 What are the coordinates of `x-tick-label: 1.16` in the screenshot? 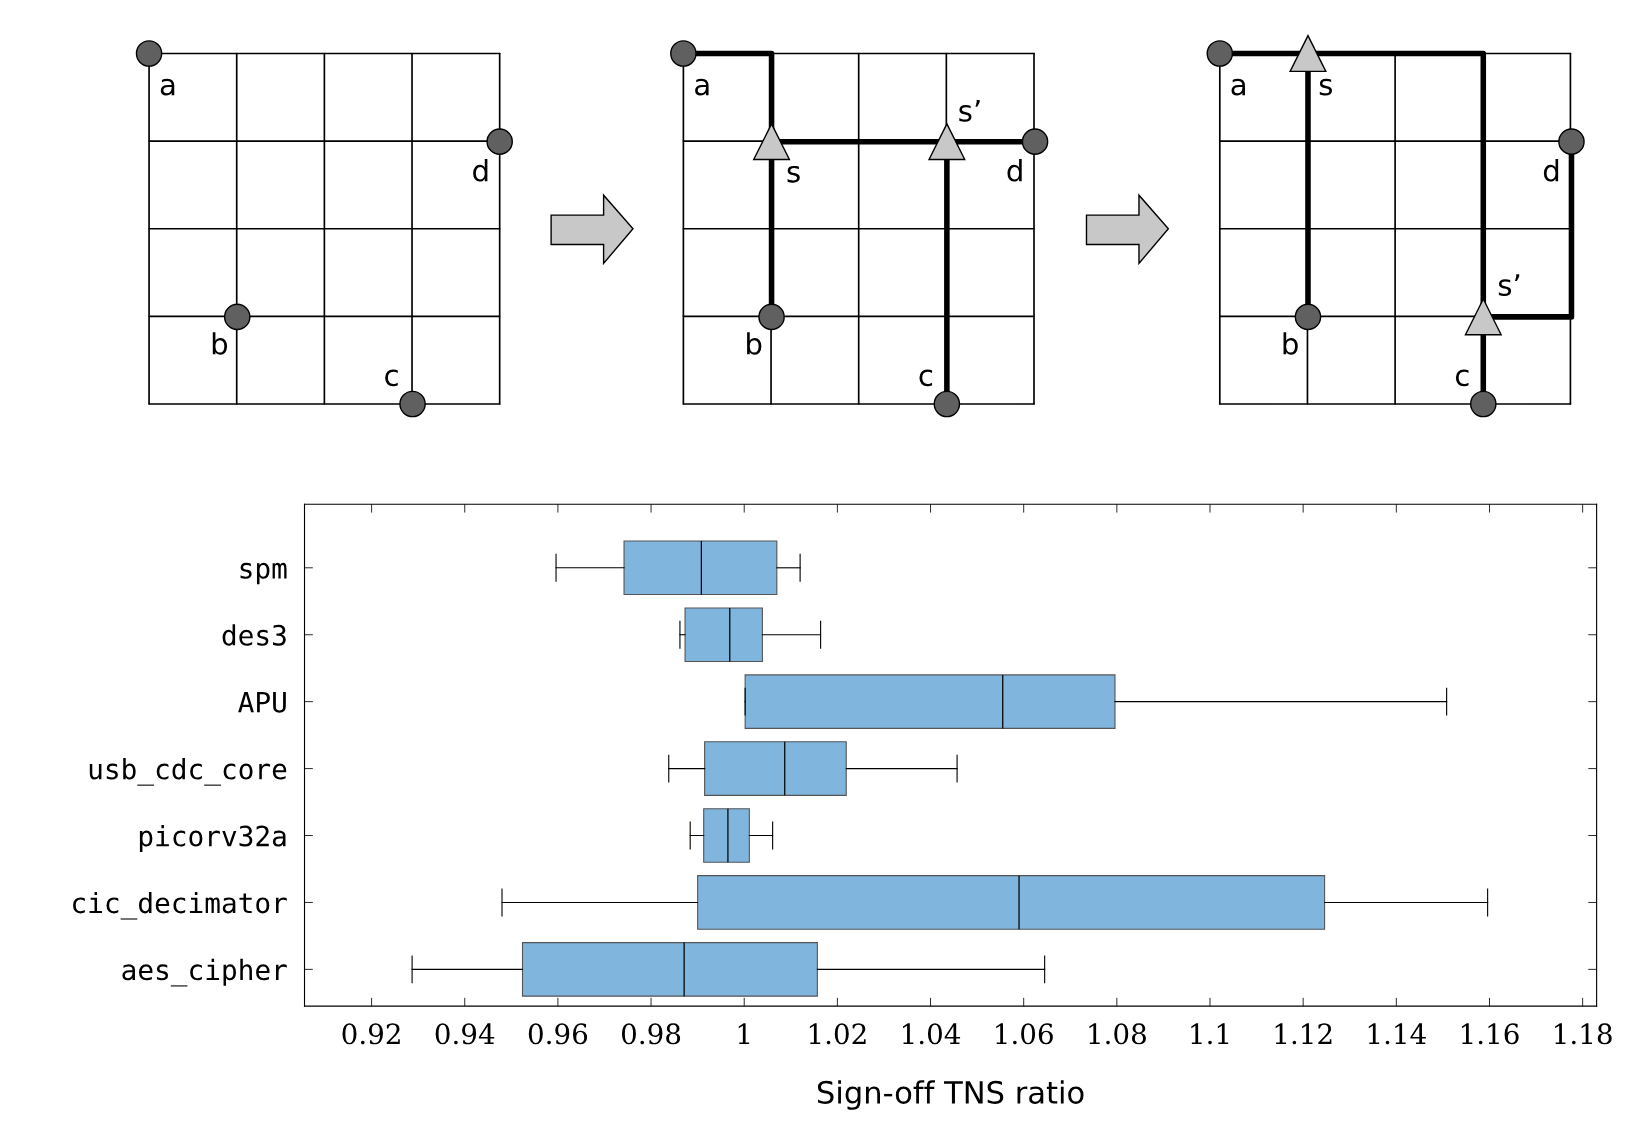 It's located at (1490, 1034).